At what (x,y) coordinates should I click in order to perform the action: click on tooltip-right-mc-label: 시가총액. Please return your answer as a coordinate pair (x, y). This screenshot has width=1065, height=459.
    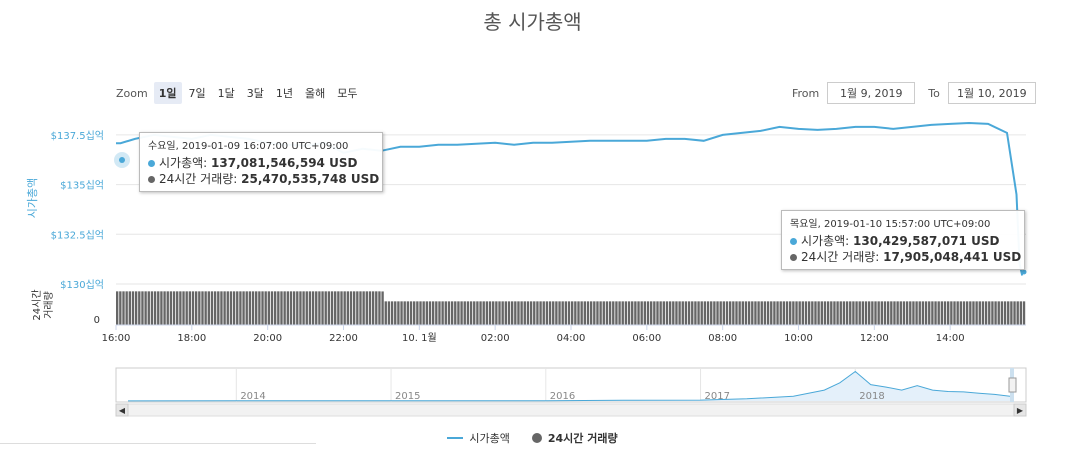
    Looking at the image, I should click on (823, 241).